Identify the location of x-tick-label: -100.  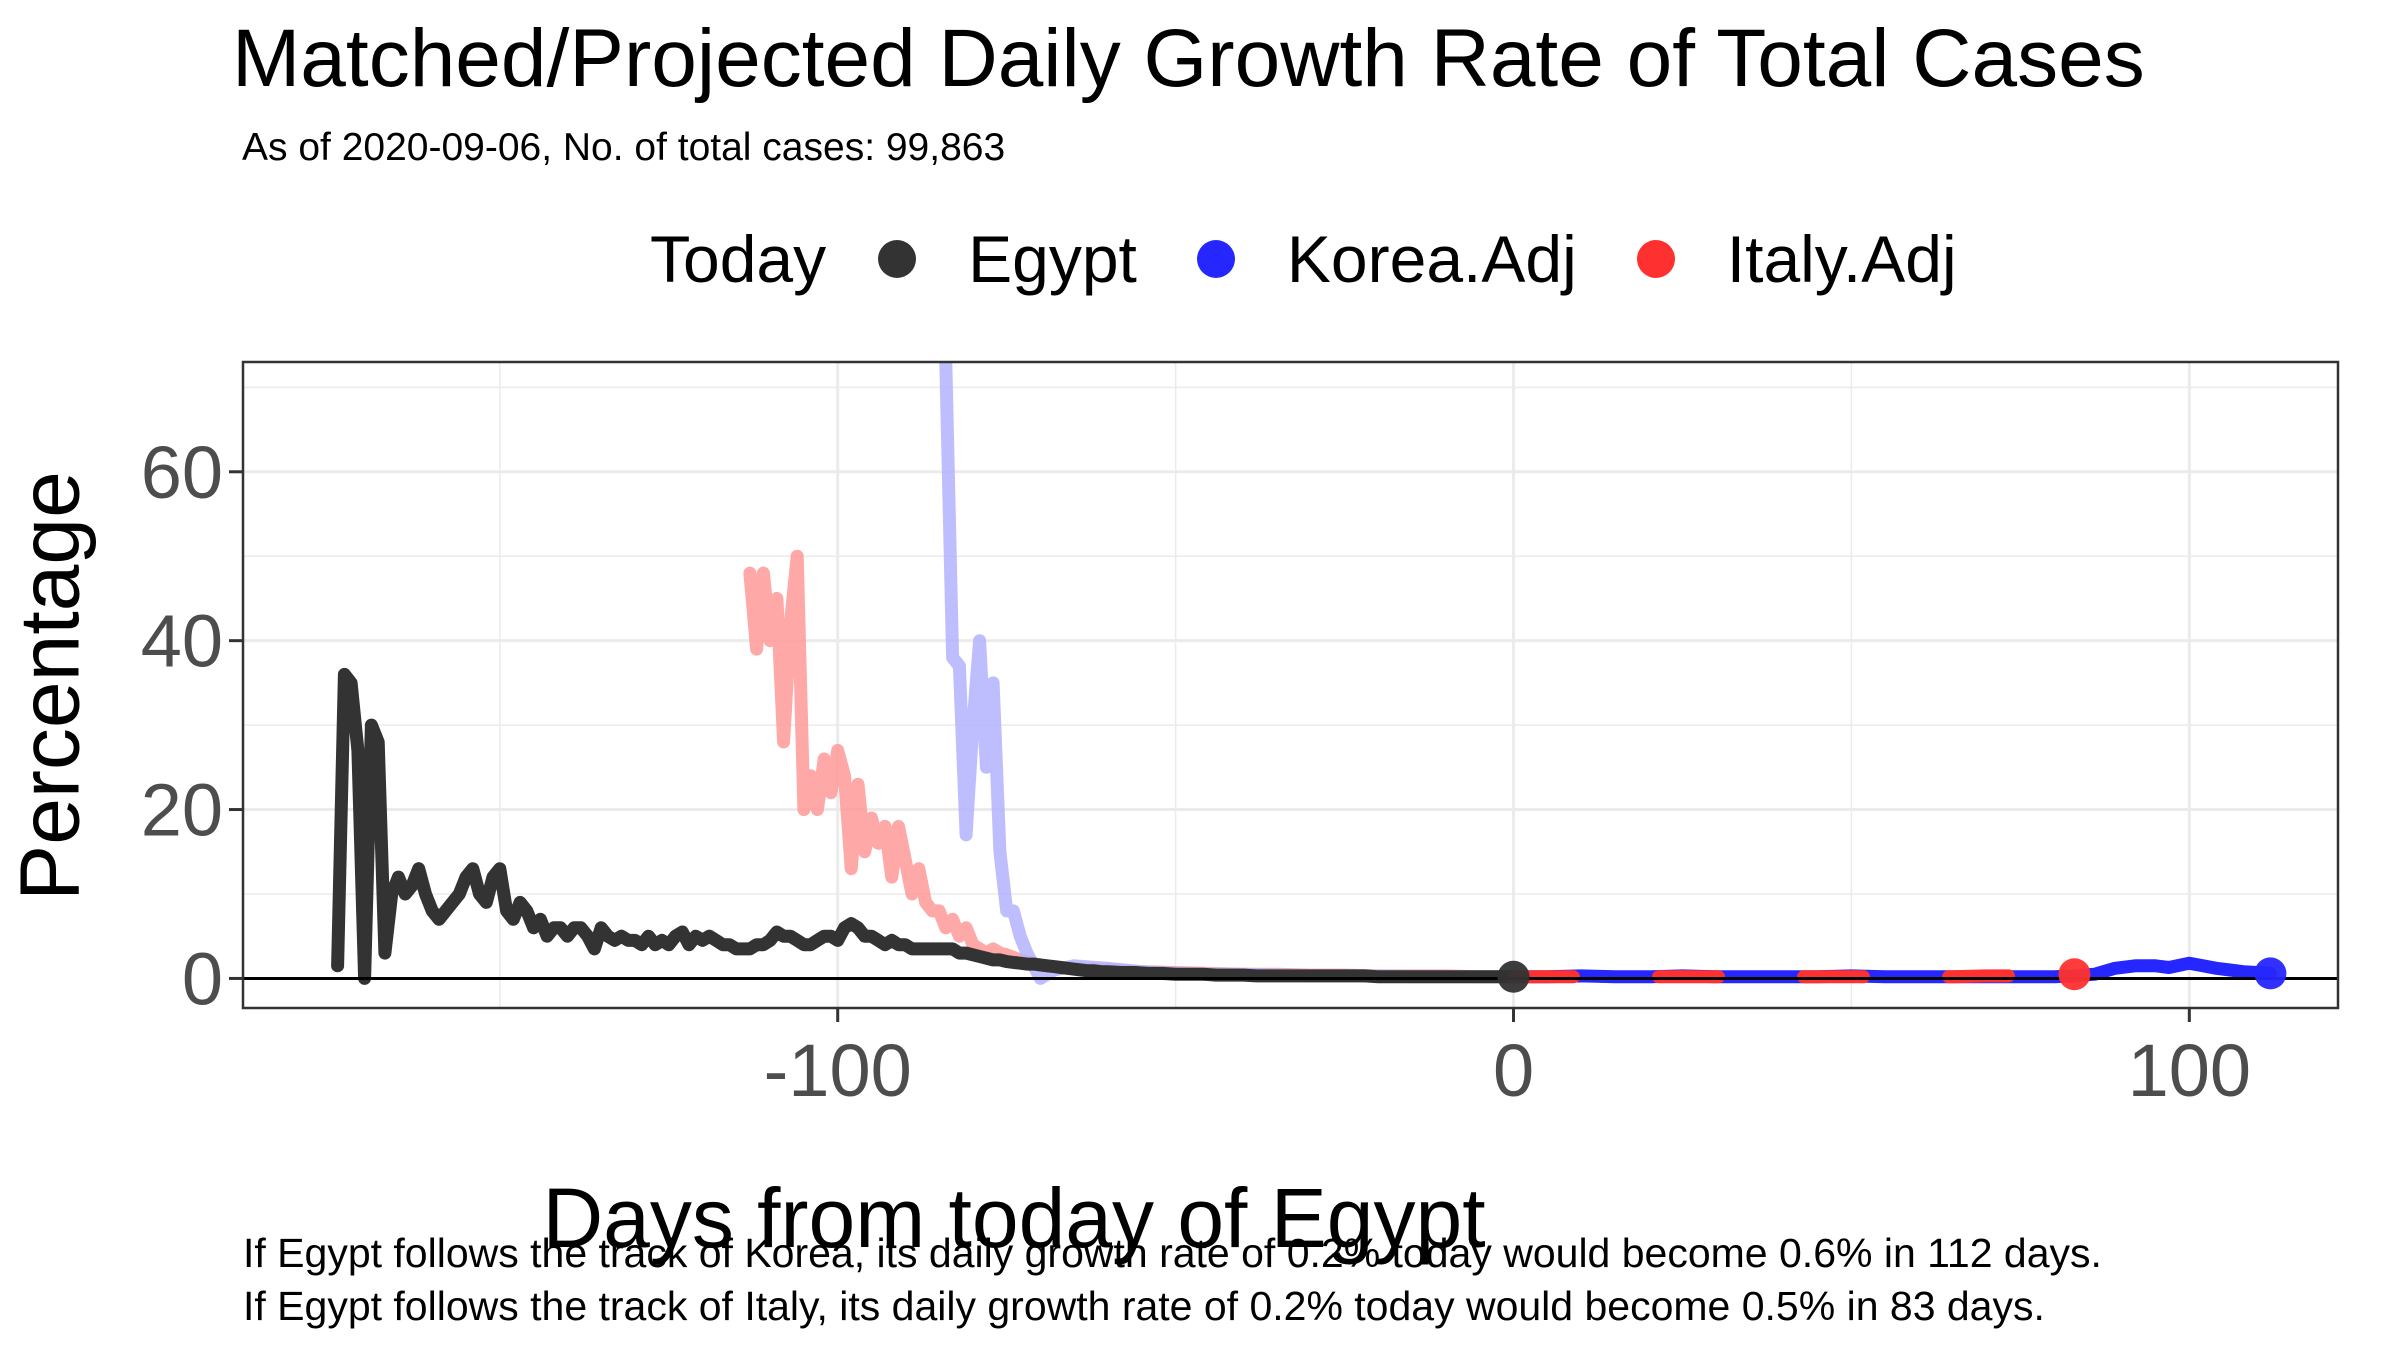
(838, 1070).